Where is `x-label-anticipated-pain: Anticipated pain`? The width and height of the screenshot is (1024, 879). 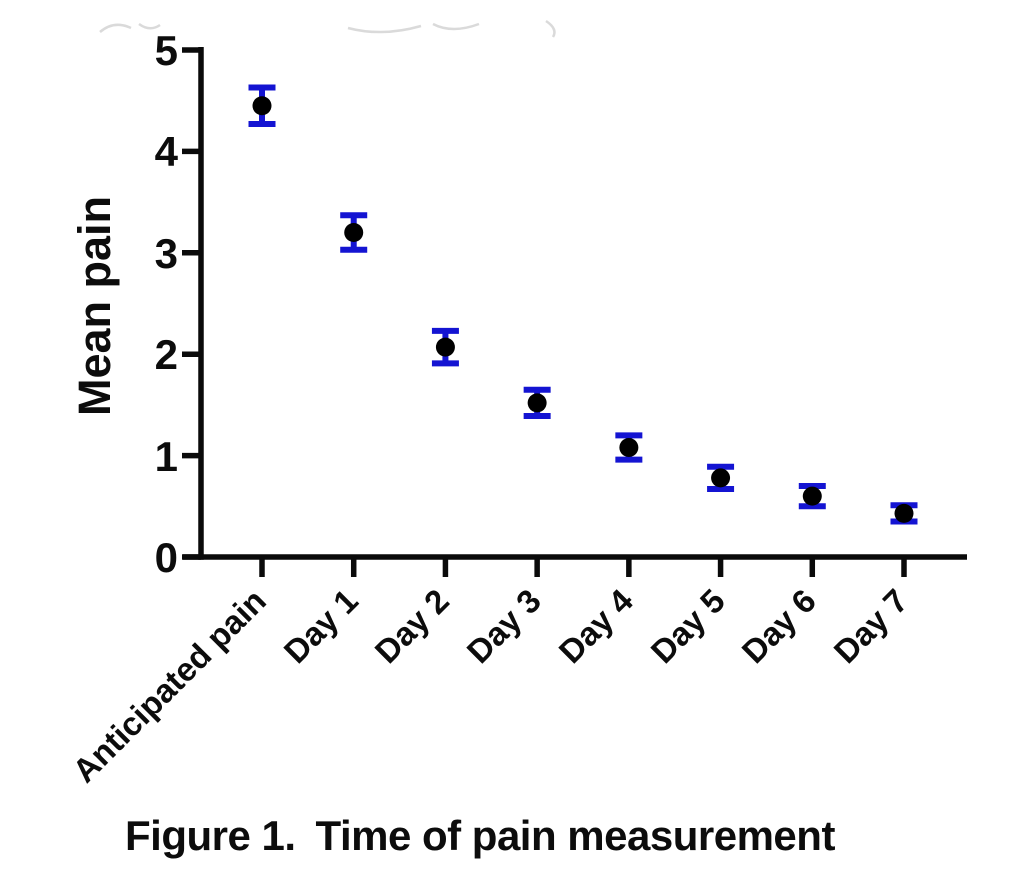
x-label-anticipated-pain: Anticipated pain is located at coordinates (169, 686).